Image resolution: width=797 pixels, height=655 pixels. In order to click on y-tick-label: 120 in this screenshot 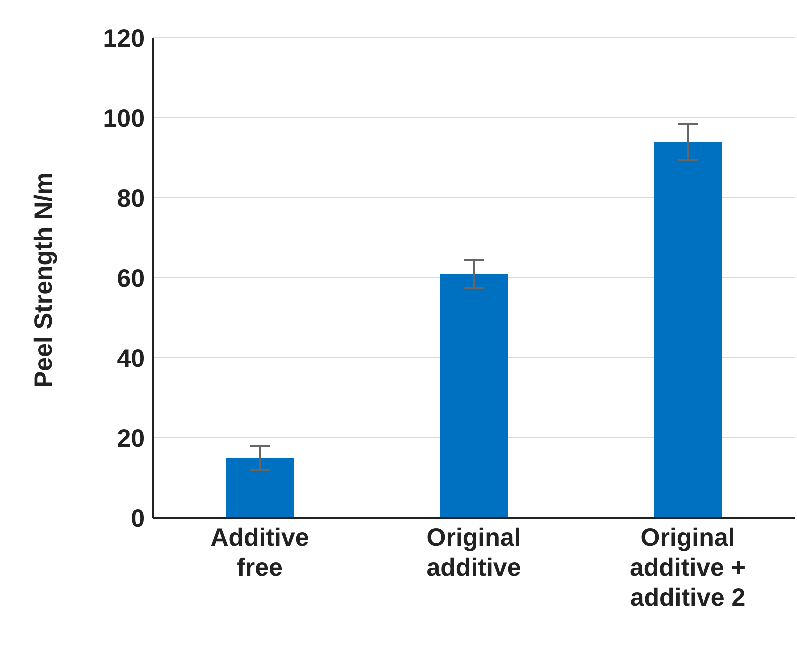, I will do `click(124, 38)`.